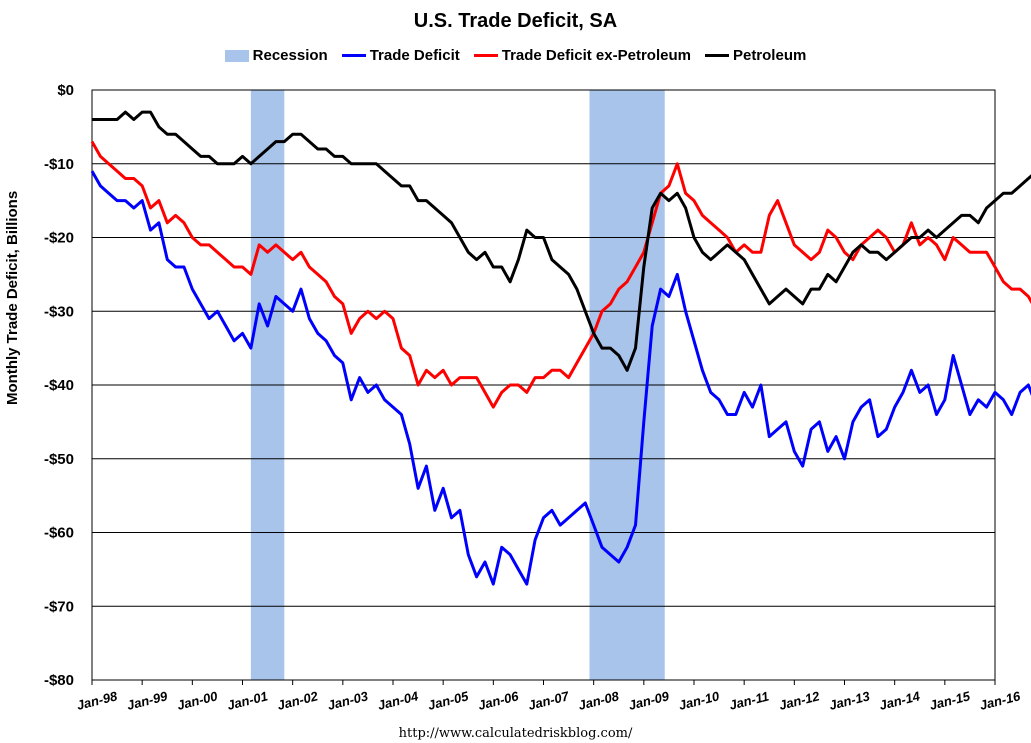 The image size is (1031, 743). What do you see at coordinates (1000, 700) in the screenshot?
I see `x-tick-label-18: Jan-16` at bounding box center [1000, 700].